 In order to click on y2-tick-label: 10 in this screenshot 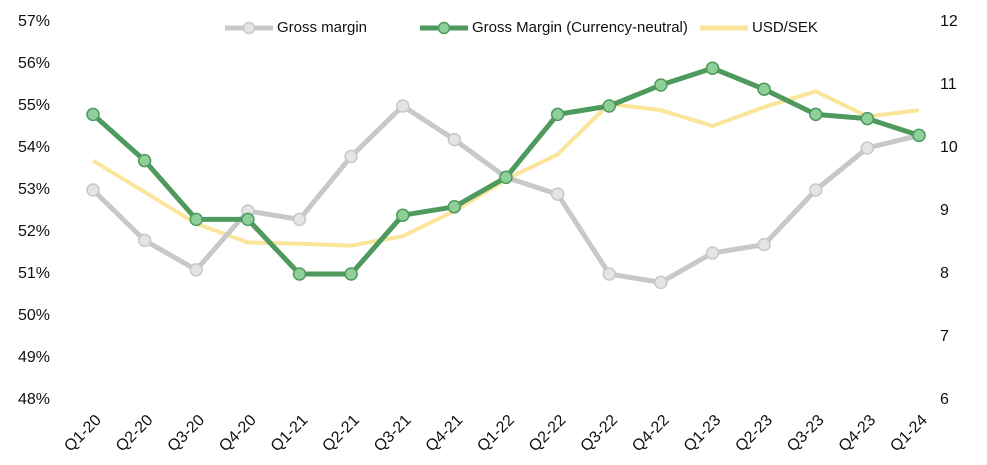, I will do `click(949, 147)`.